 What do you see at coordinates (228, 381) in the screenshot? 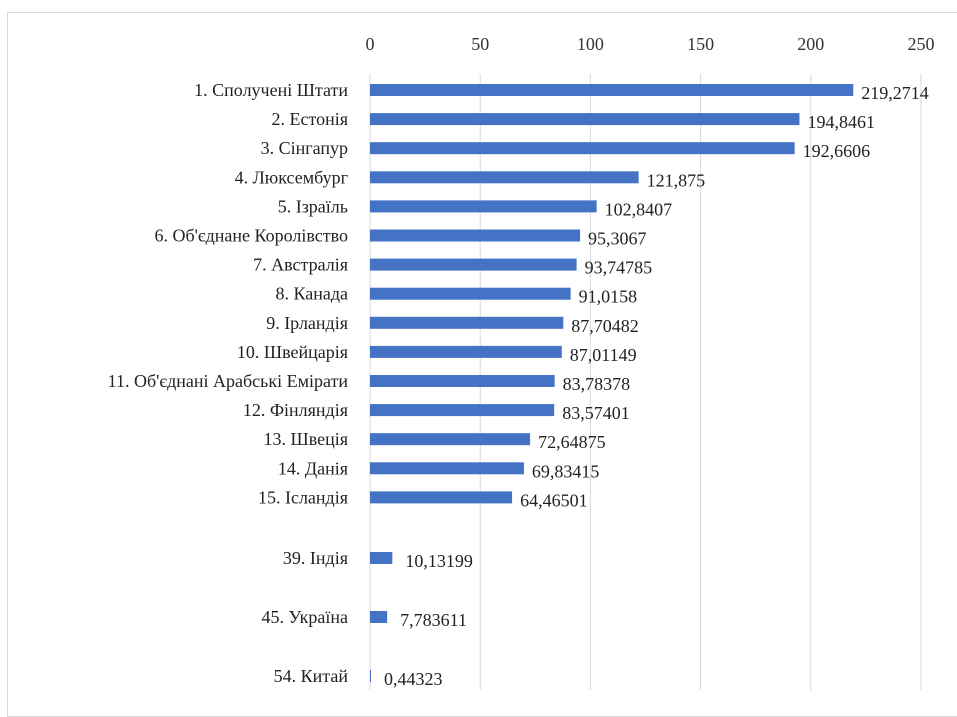
I see `category-label: 11. Об'єднані Арабські Емірати` at bounding box center [228, 381].